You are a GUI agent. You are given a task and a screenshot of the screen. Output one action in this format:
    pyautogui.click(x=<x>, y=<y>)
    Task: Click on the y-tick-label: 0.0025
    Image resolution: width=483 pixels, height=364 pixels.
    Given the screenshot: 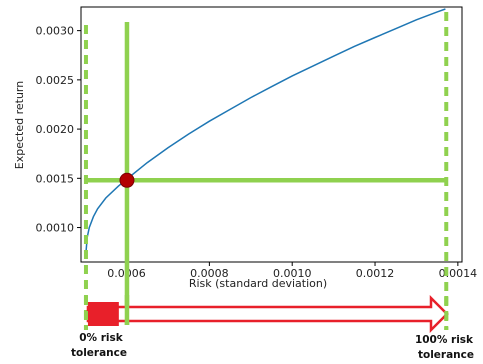 What is the action you would take?
    pyautogui.click(x=55, y=80)
    